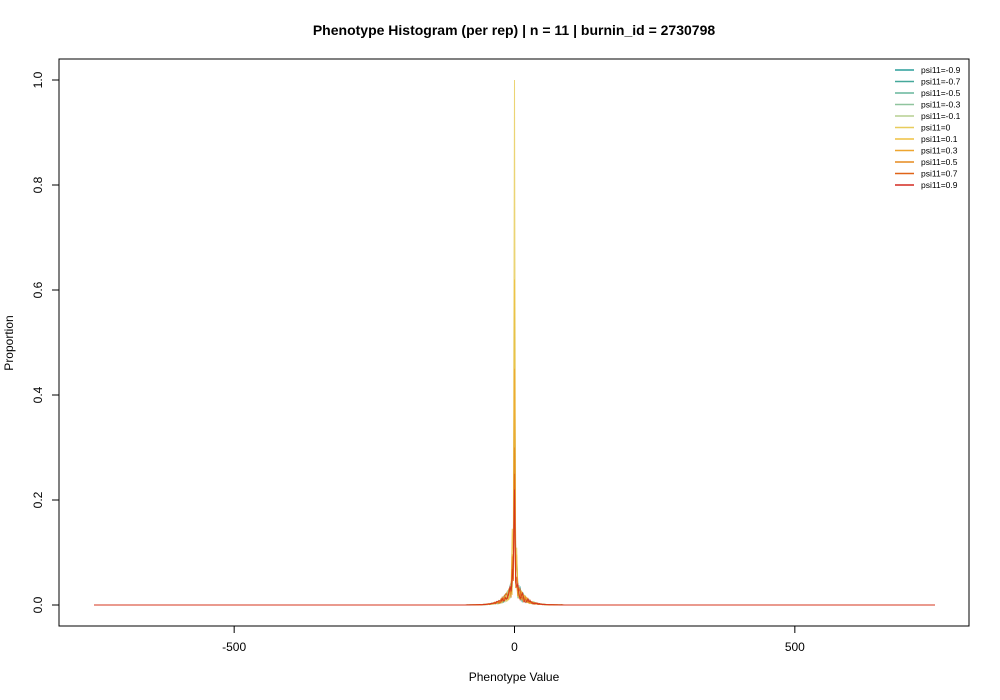 This screenshot has height=700, width=1000. I want to click on x-tick-label: 500, so click(795, 647).